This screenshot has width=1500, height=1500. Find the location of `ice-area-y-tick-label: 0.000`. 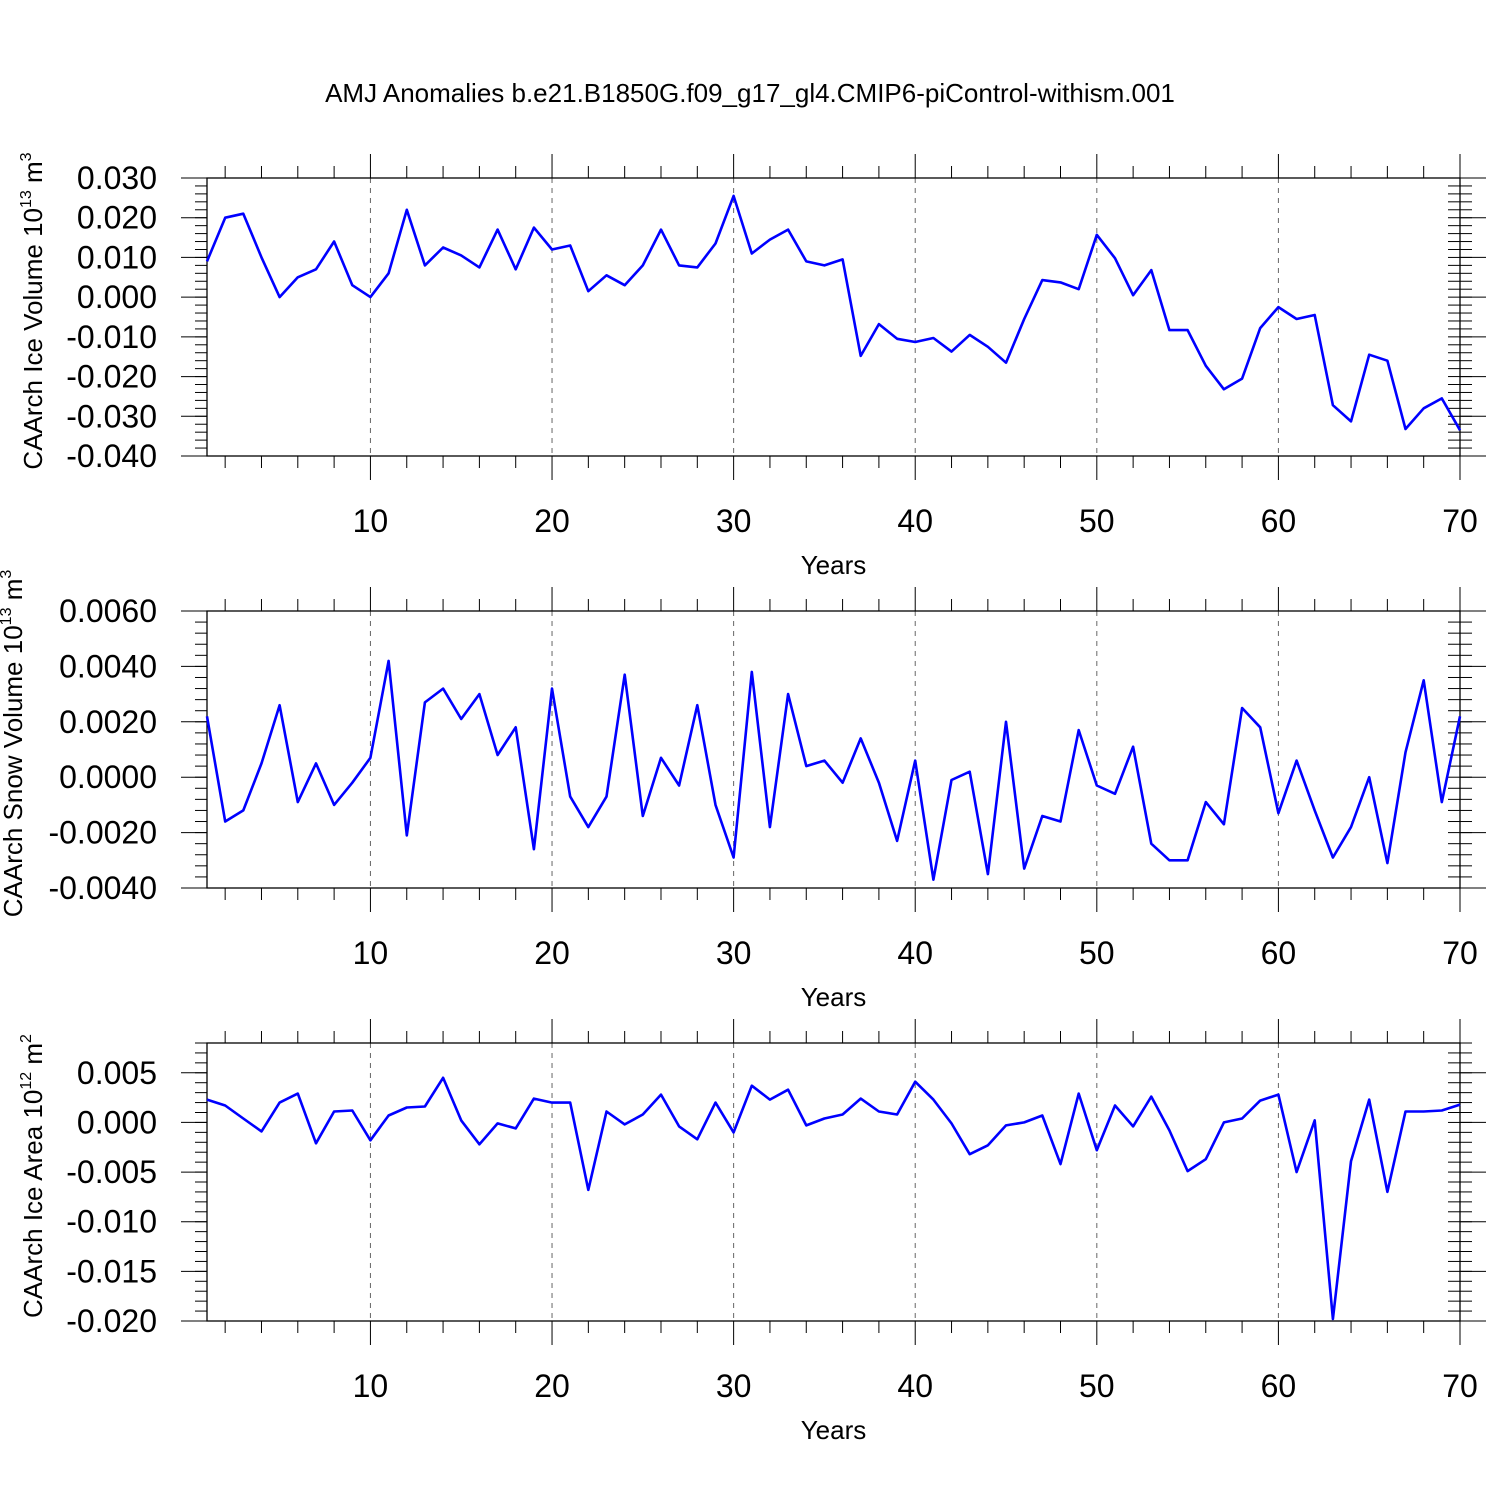

ice-area-y-tick-label: 0.000 is located at coordinates (117, 1122).